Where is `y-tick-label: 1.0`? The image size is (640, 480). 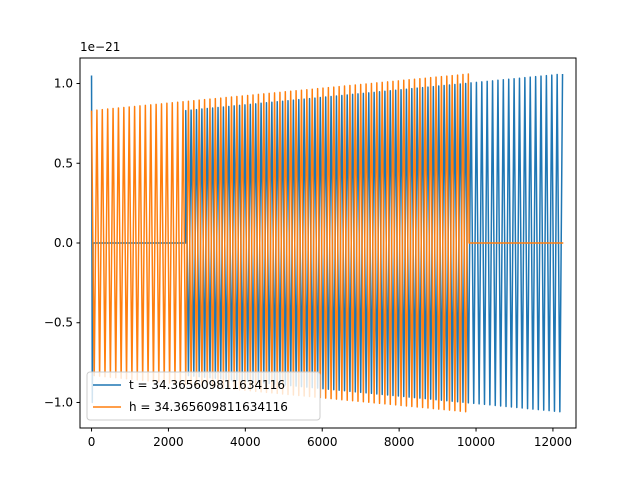
y-tick-label: 1.0 is located at coordinates (63, 84).